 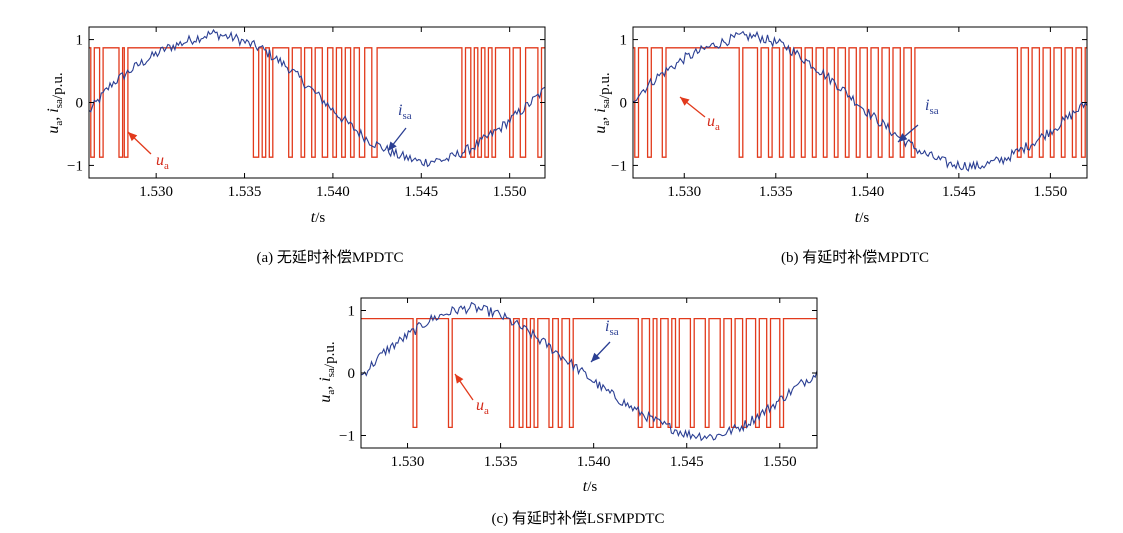 What do you see at coordinates (578, 518) in the screenshot?
I see `caption-c: (c) 有延时补偿LSFMPDTC` at bounding box center [578, 518].